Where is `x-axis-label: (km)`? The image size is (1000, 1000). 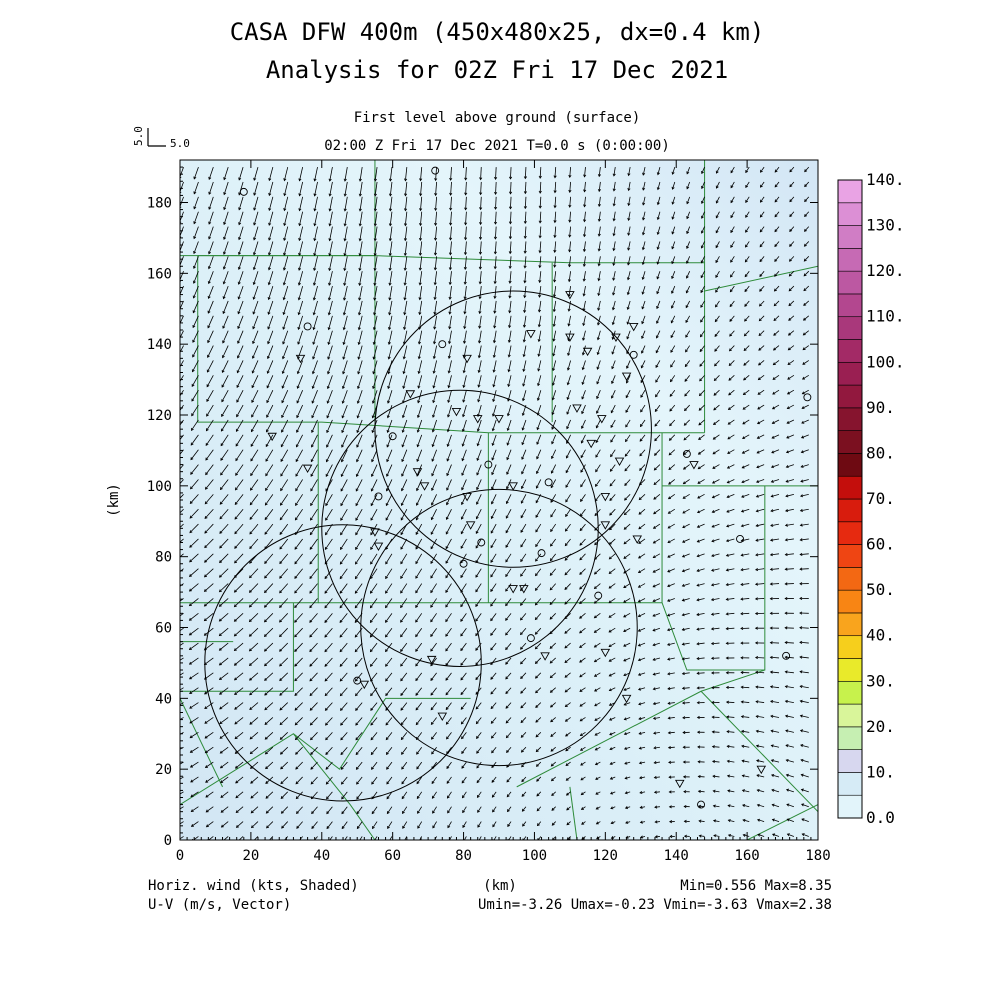
x-axis-label: (km) is located at coordinates (500, 886).